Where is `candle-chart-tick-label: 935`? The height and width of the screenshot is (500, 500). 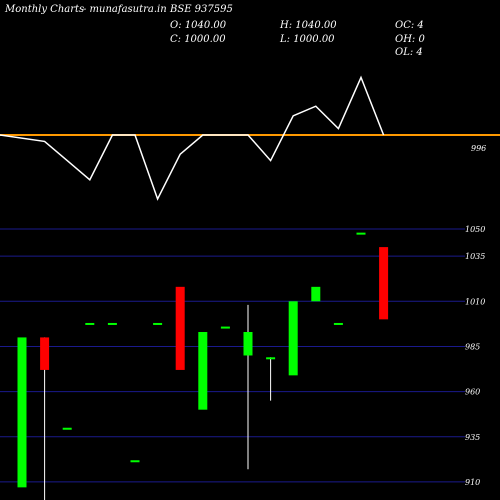 candle-chart-tick-label: 935 is located at coordinates (472, 437).